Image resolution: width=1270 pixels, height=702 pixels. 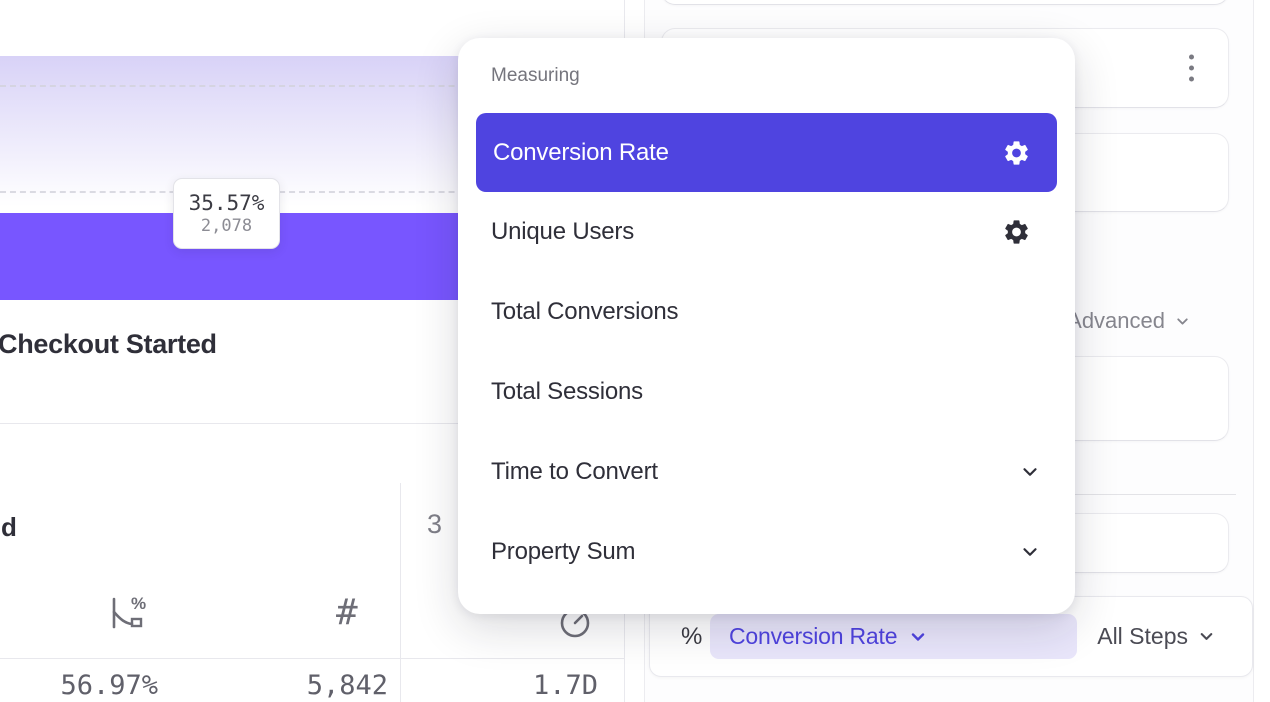 What do you see at coordinates (766, 552) in the screenshot?
I see `menu-item-property-sum: Property Sum` at bounding box center [766, 552].